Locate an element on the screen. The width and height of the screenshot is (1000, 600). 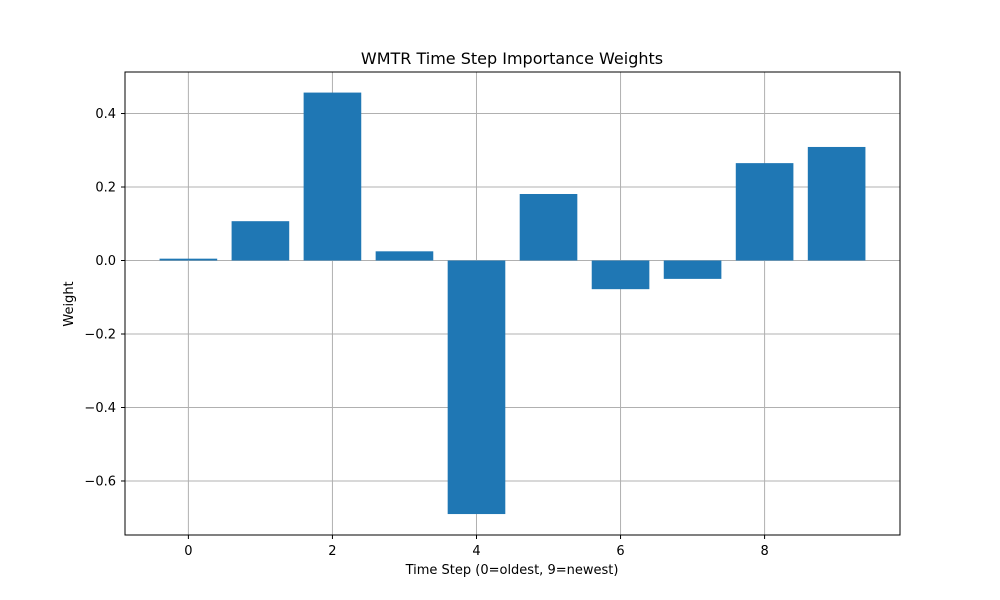
y-tick-label: −0.6 is located at coordinates (100, 481).